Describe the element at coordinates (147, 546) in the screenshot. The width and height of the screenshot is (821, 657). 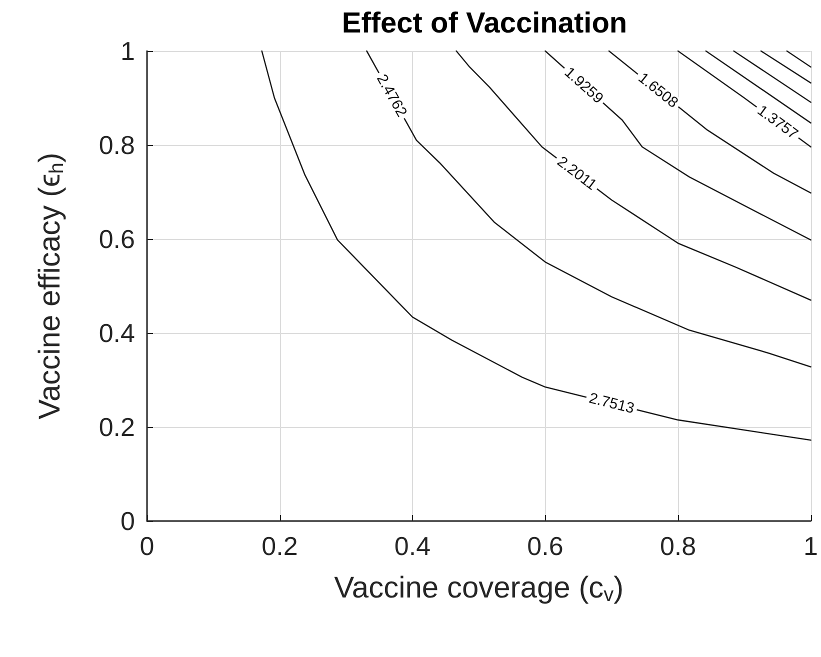
I see `x-tick-label: 0` at that location.